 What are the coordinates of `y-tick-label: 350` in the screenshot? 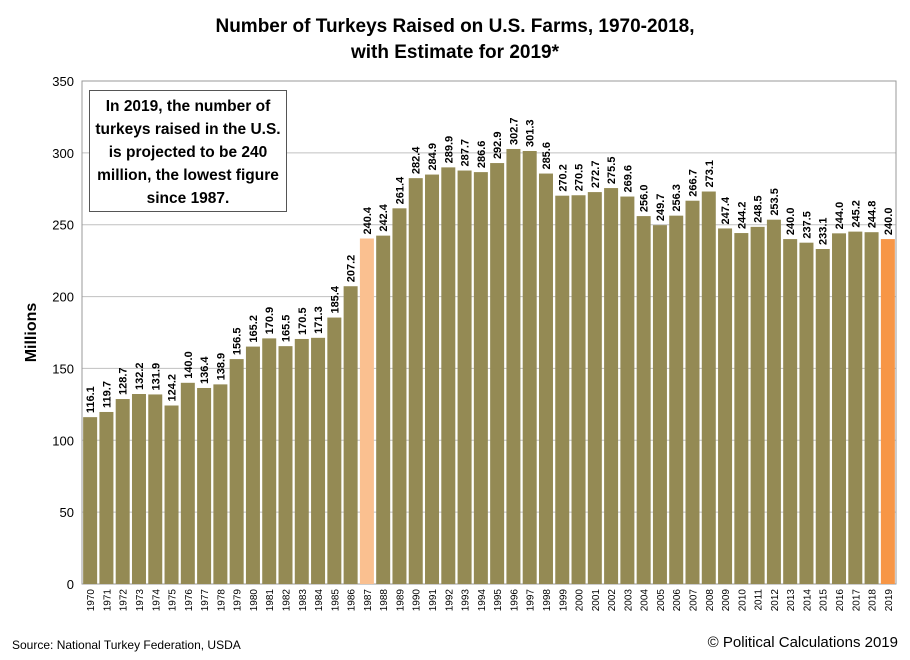 It's located at (63, 81).